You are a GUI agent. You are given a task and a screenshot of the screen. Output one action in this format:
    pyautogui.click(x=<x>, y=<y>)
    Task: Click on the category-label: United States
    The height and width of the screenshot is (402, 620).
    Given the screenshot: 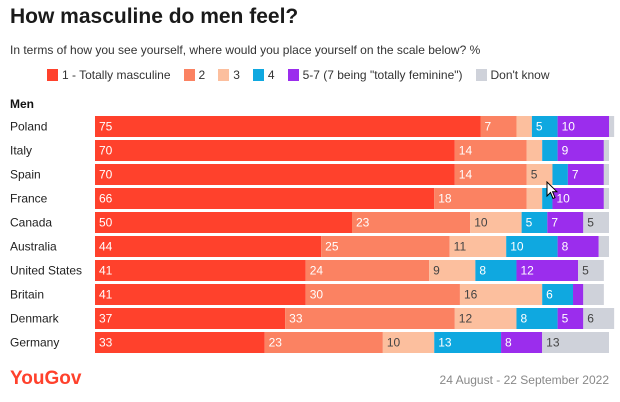 What is the action you would take?
    pyautogui.click(x=46, y=271)
    